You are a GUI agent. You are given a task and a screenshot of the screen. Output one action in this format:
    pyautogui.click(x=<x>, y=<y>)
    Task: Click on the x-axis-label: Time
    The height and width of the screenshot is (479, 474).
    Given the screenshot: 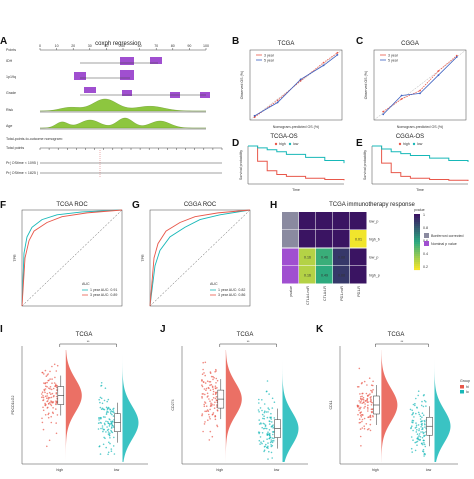 What is the action you would take?
    pyautogui.click(x=296, y=190)
    